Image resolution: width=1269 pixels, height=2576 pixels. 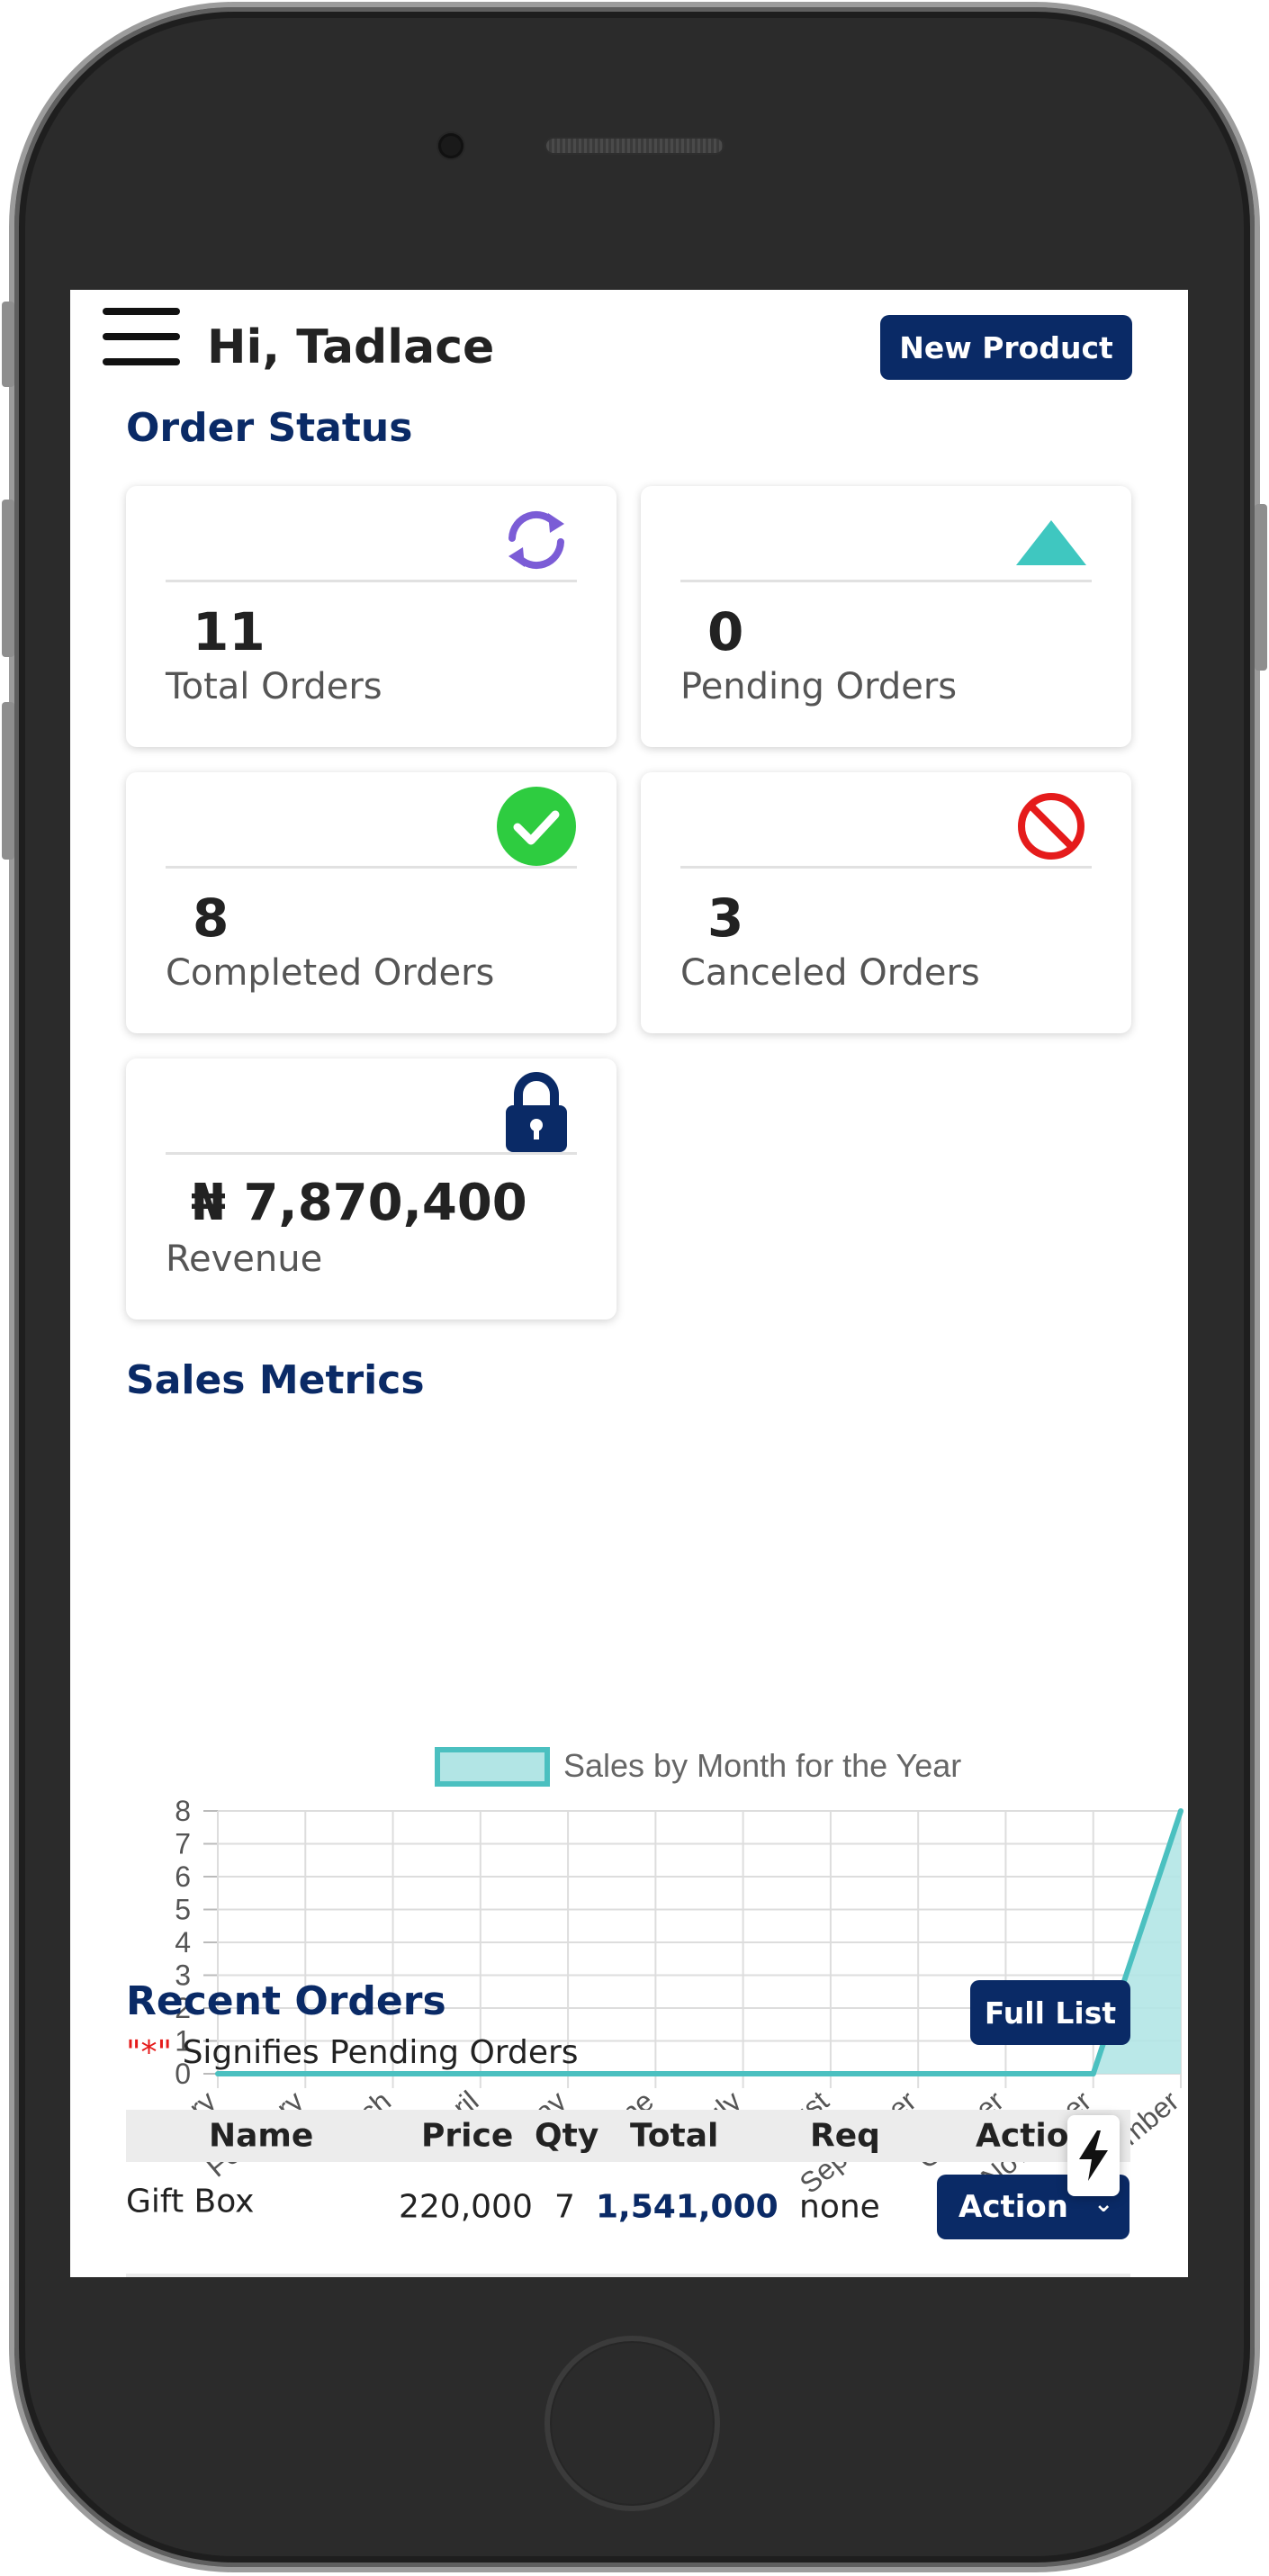 I want to click on stat-card-revenue: ₦ 7,870,400 Revenue, so click(x=371, y=1189).